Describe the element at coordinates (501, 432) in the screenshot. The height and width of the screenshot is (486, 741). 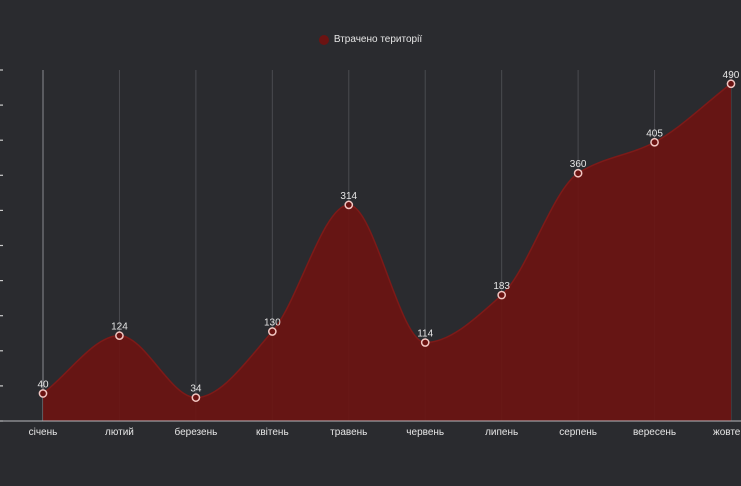
I see `x-tick-label: липень` at that location.